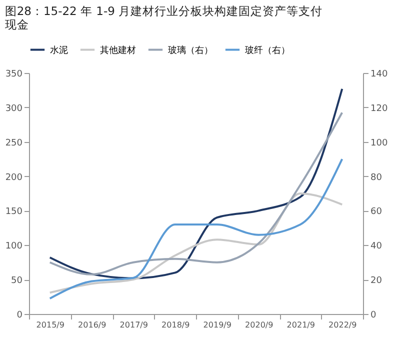 This screenshot has width=402, height=349. What do you see at coordinates (373, 315) in the screenshot?
I see `y2-tick-label: 0` at bounding box center [373, 315].